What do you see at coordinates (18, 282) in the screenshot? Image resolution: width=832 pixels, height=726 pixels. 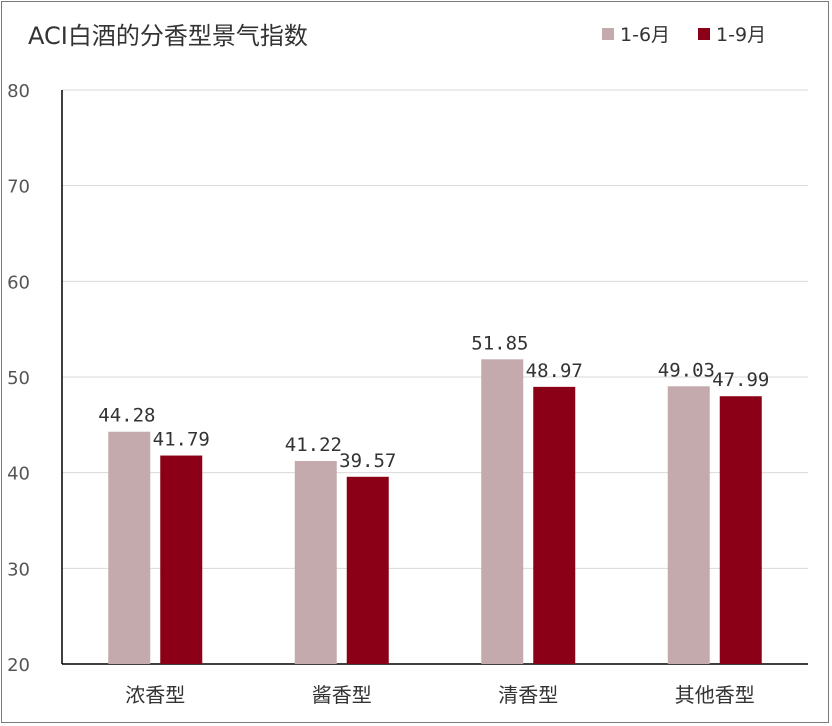 I see `y-tick-label-60: 60` at bounding box center [18, 282].